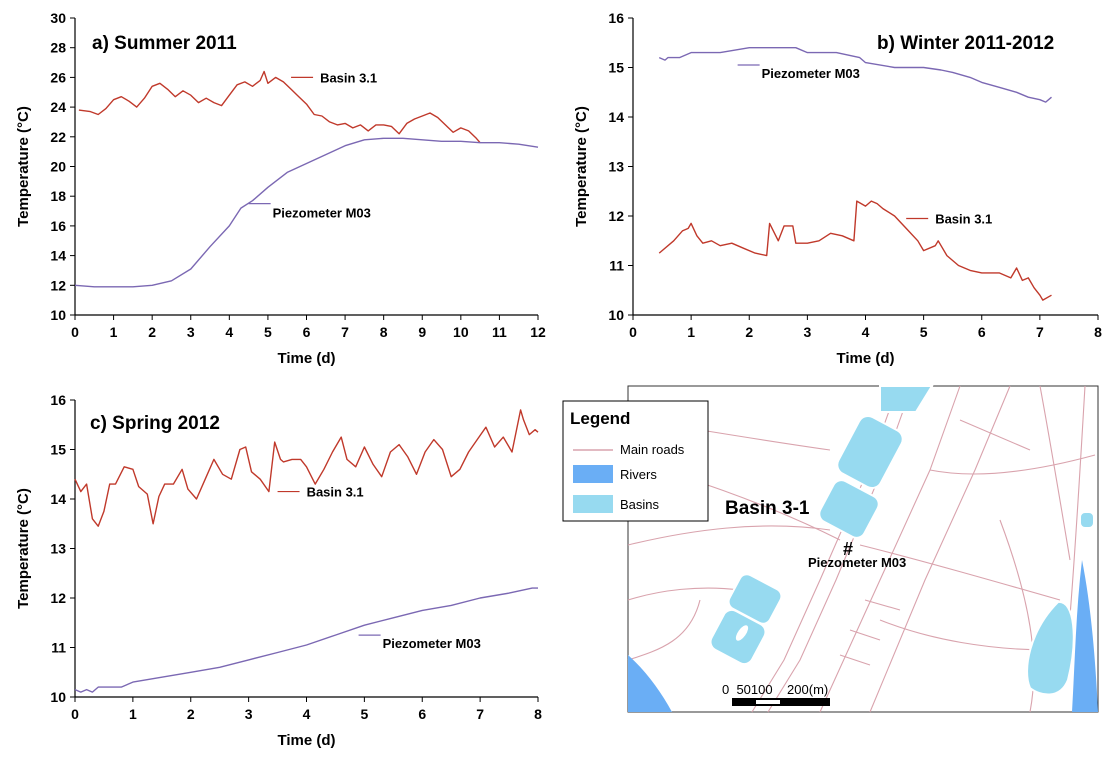 The image size is (1105, 760). What do you see at coordinates (635, 461) in the screenshot?
I see `map-legend: Legend Main roads Rivers Basins` at bounding box center [635, 461].